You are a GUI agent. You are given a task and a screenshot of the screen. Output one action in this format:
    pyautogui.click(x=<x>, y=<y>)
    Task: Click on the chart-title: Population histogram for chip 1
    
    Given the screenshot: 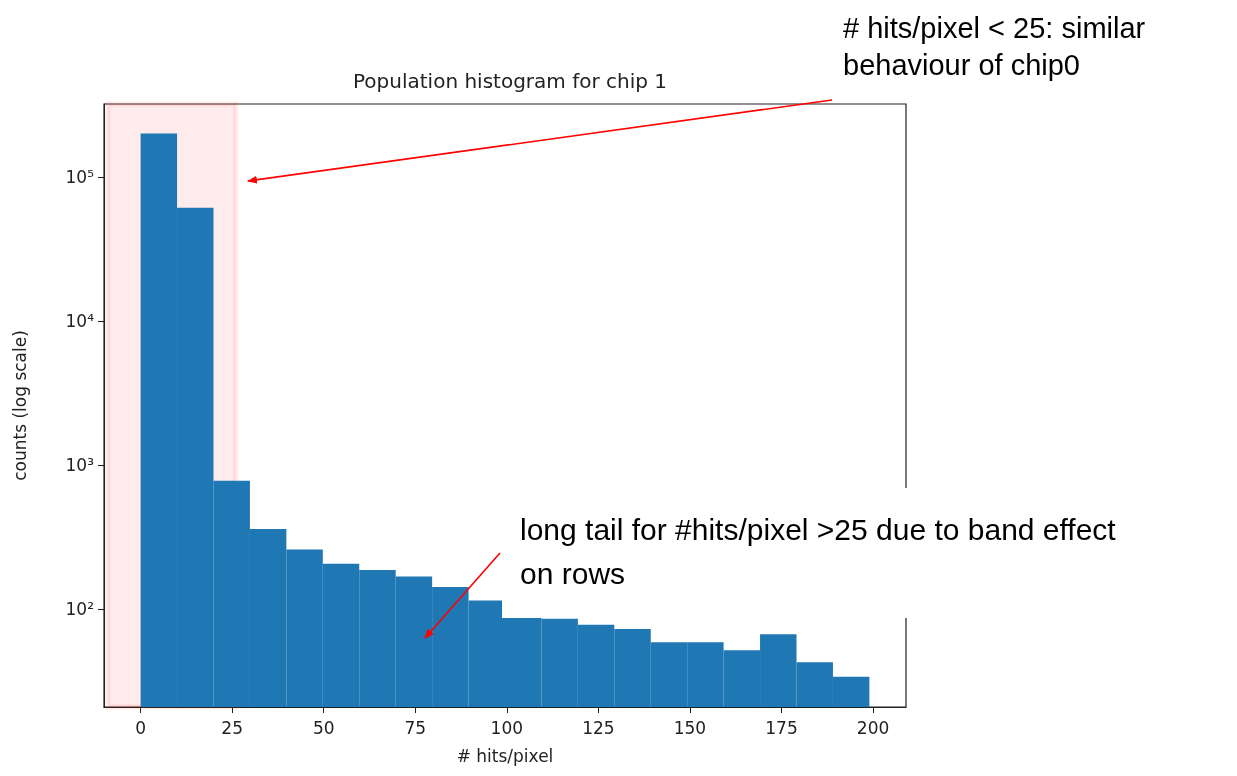 What is the action you would take?
    pyautogui.click(x=510, y=81)
    